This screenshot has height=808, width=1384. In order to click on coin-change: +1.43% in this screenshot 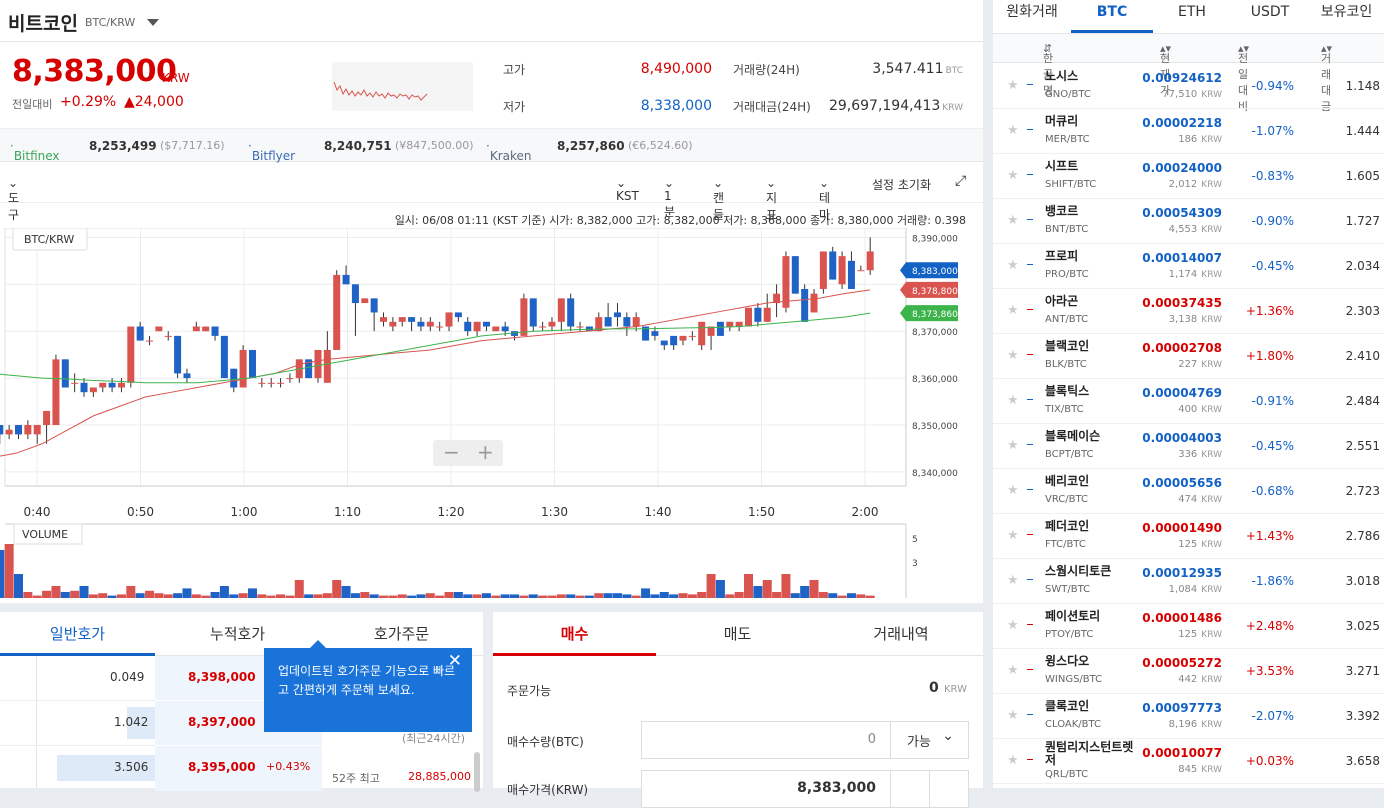, I will do `click(1269, 536)`.